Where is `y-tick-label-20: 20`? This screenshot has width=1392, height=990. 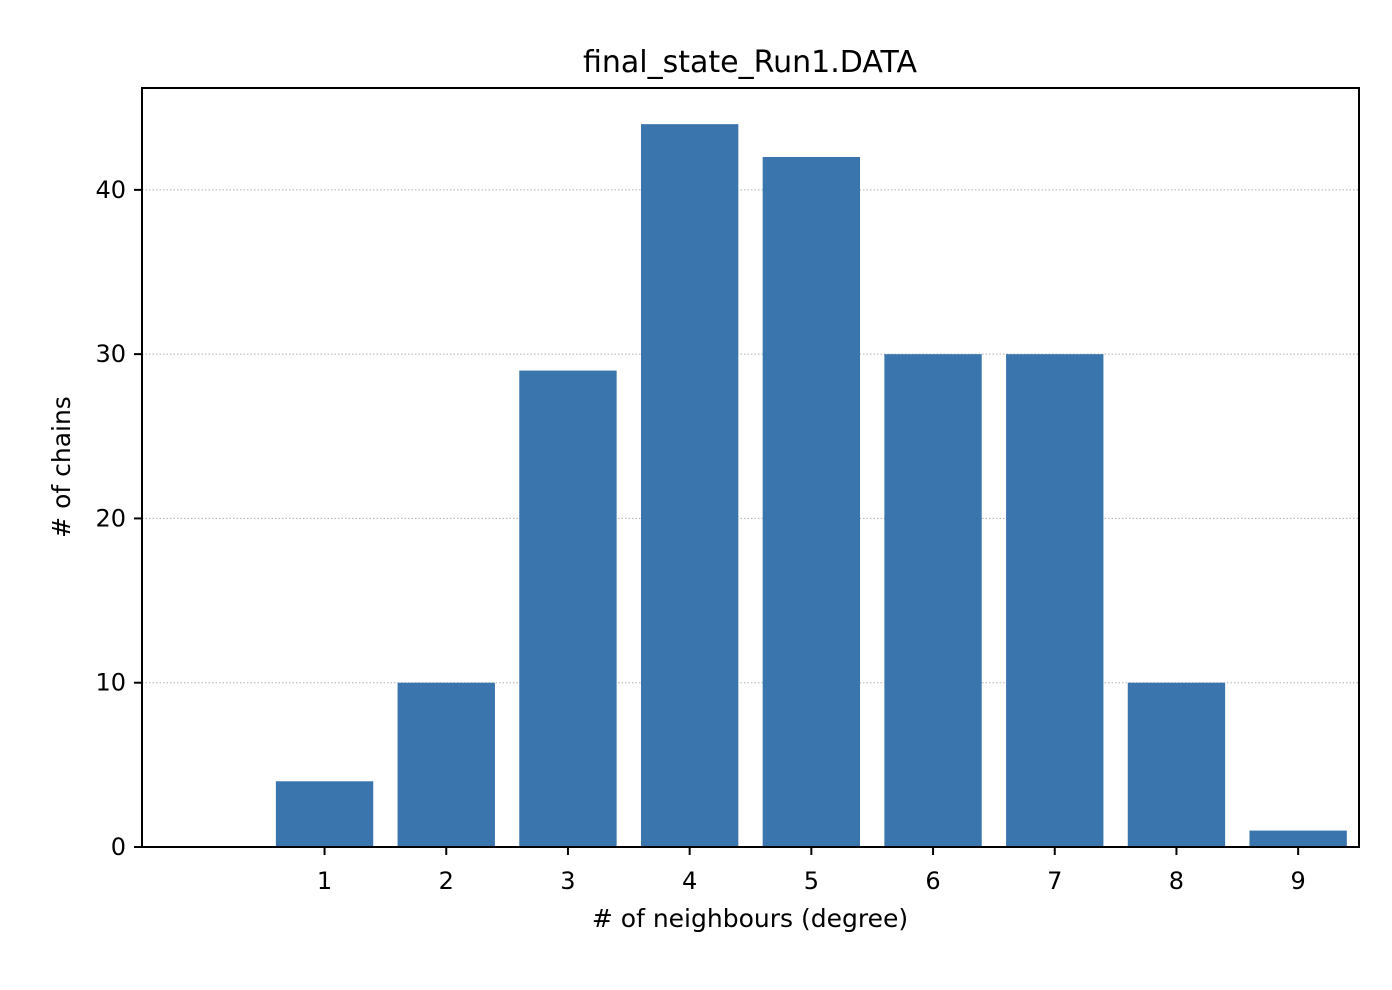
y-tick-label-20: 20 is located at coordinates (110, 518).